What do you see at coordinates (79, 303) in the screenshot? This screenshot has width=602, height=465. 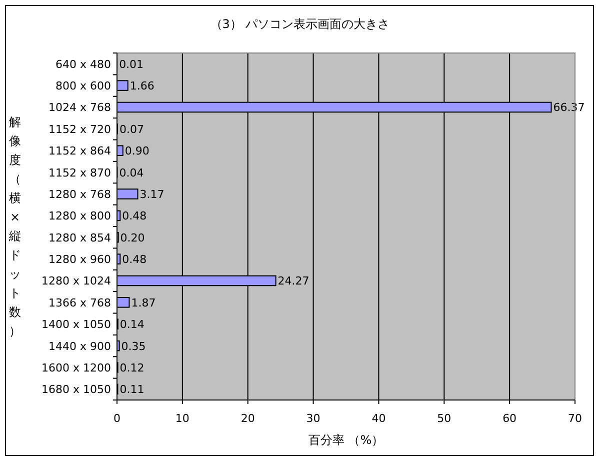 I see `y-tick-label: 1366 x 768` at bounding box center [79, 303].